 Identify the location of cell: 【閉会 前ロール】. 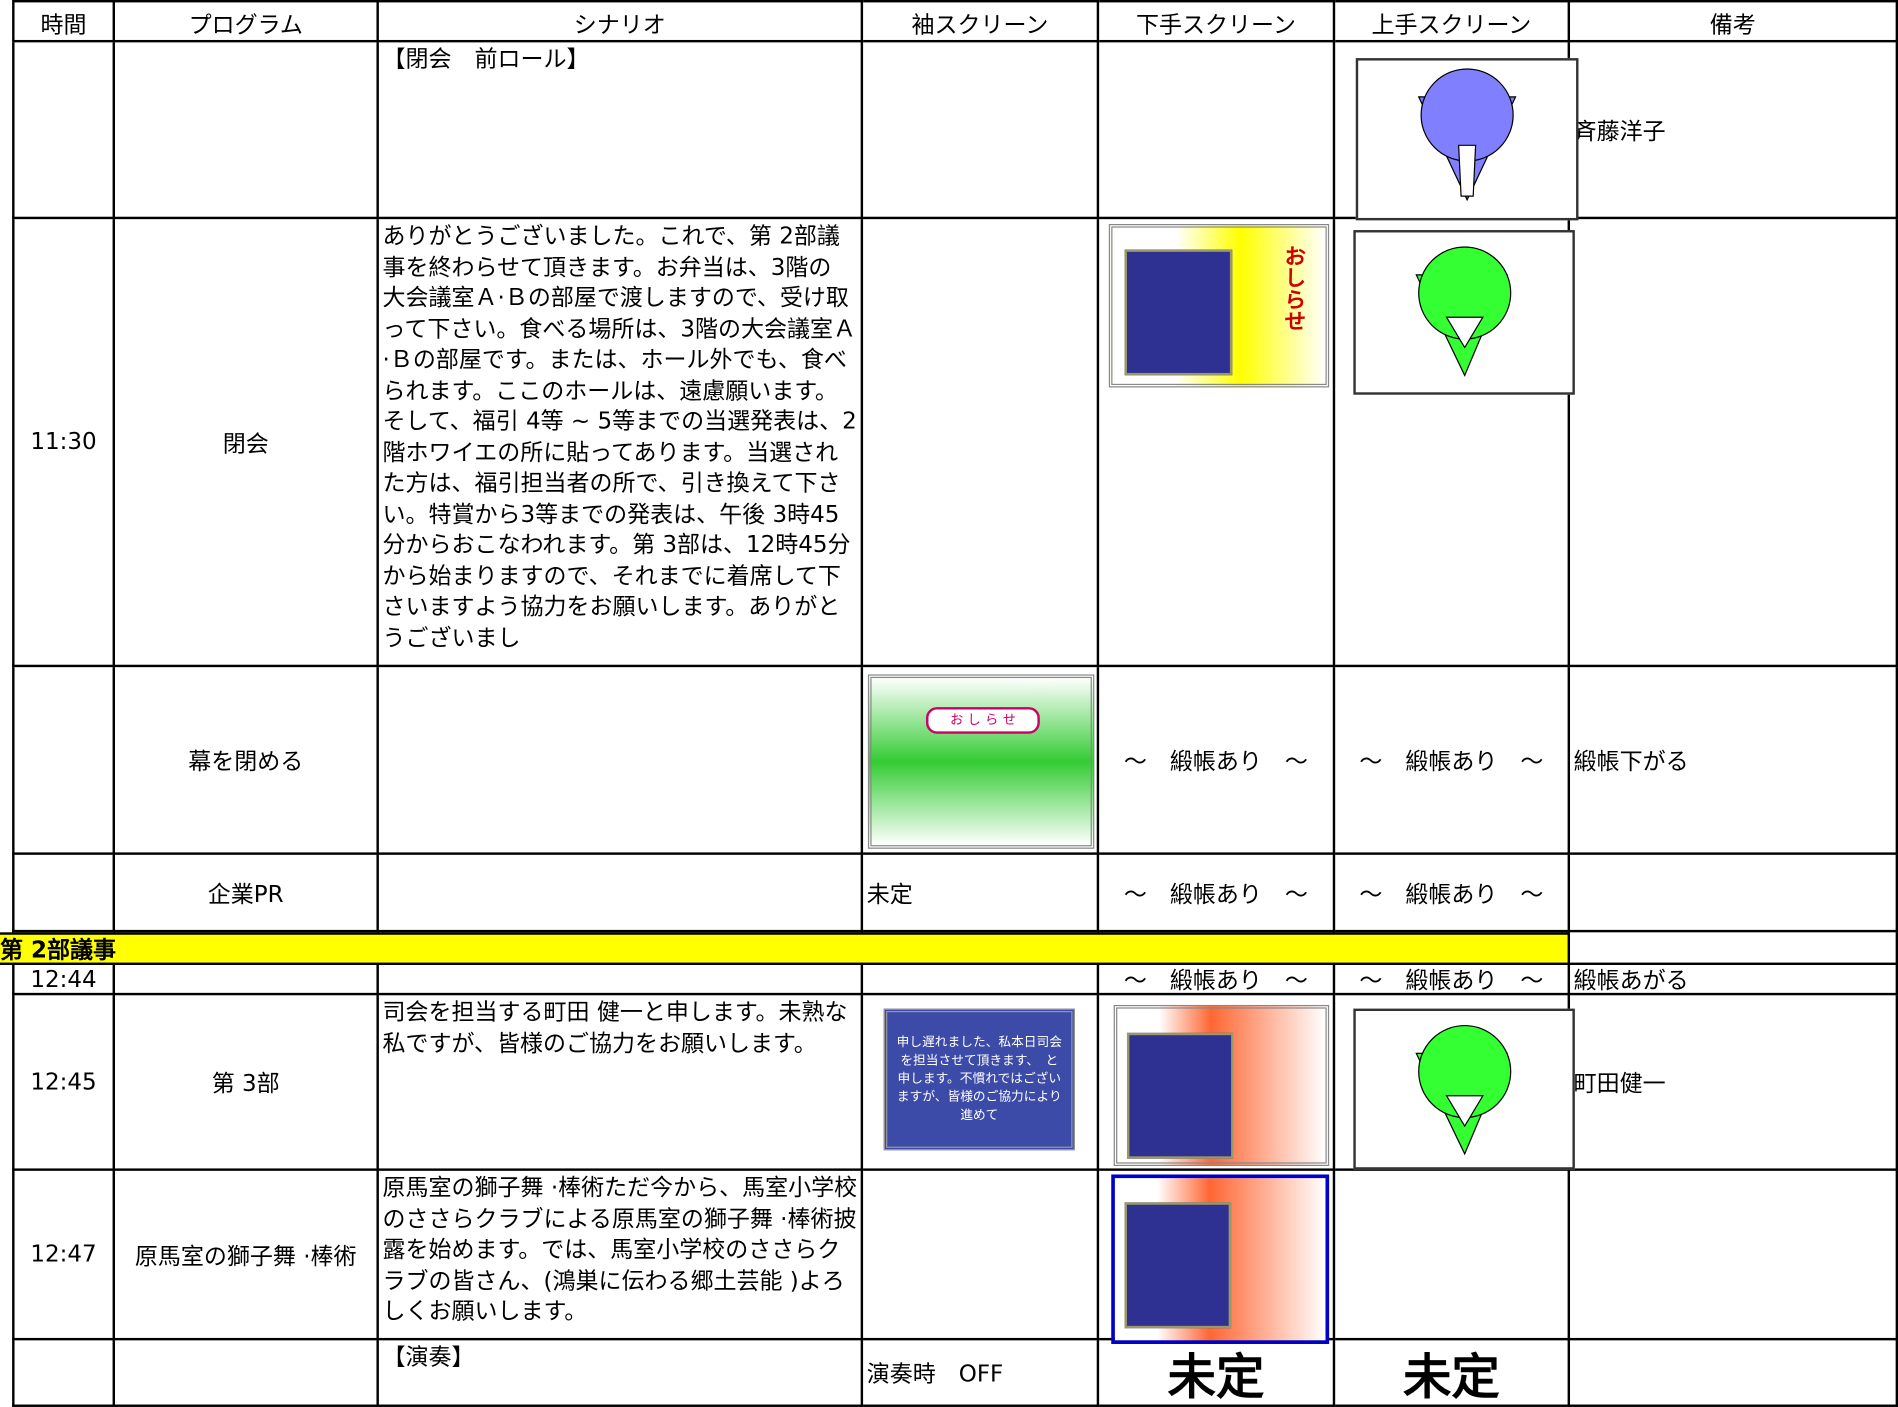
(621, 131).